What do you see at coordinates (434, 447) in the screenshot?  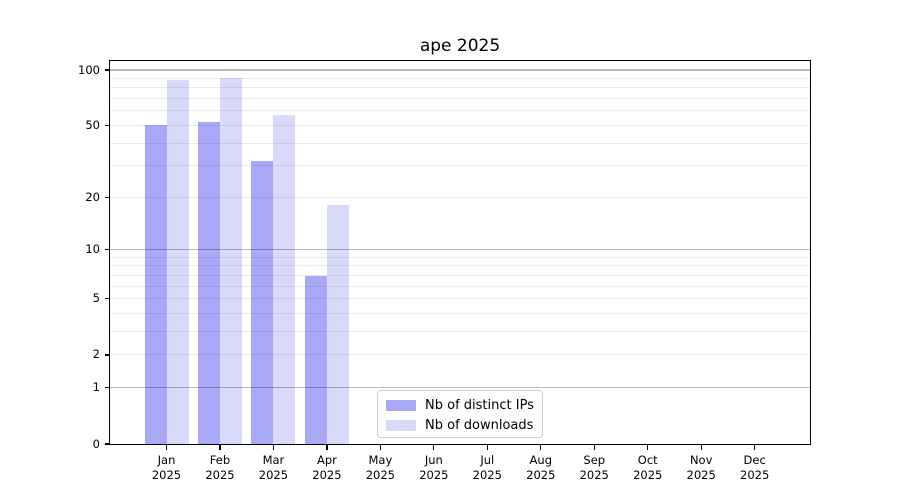 I see `x-tick-jun` at bounding box center [434, 447].